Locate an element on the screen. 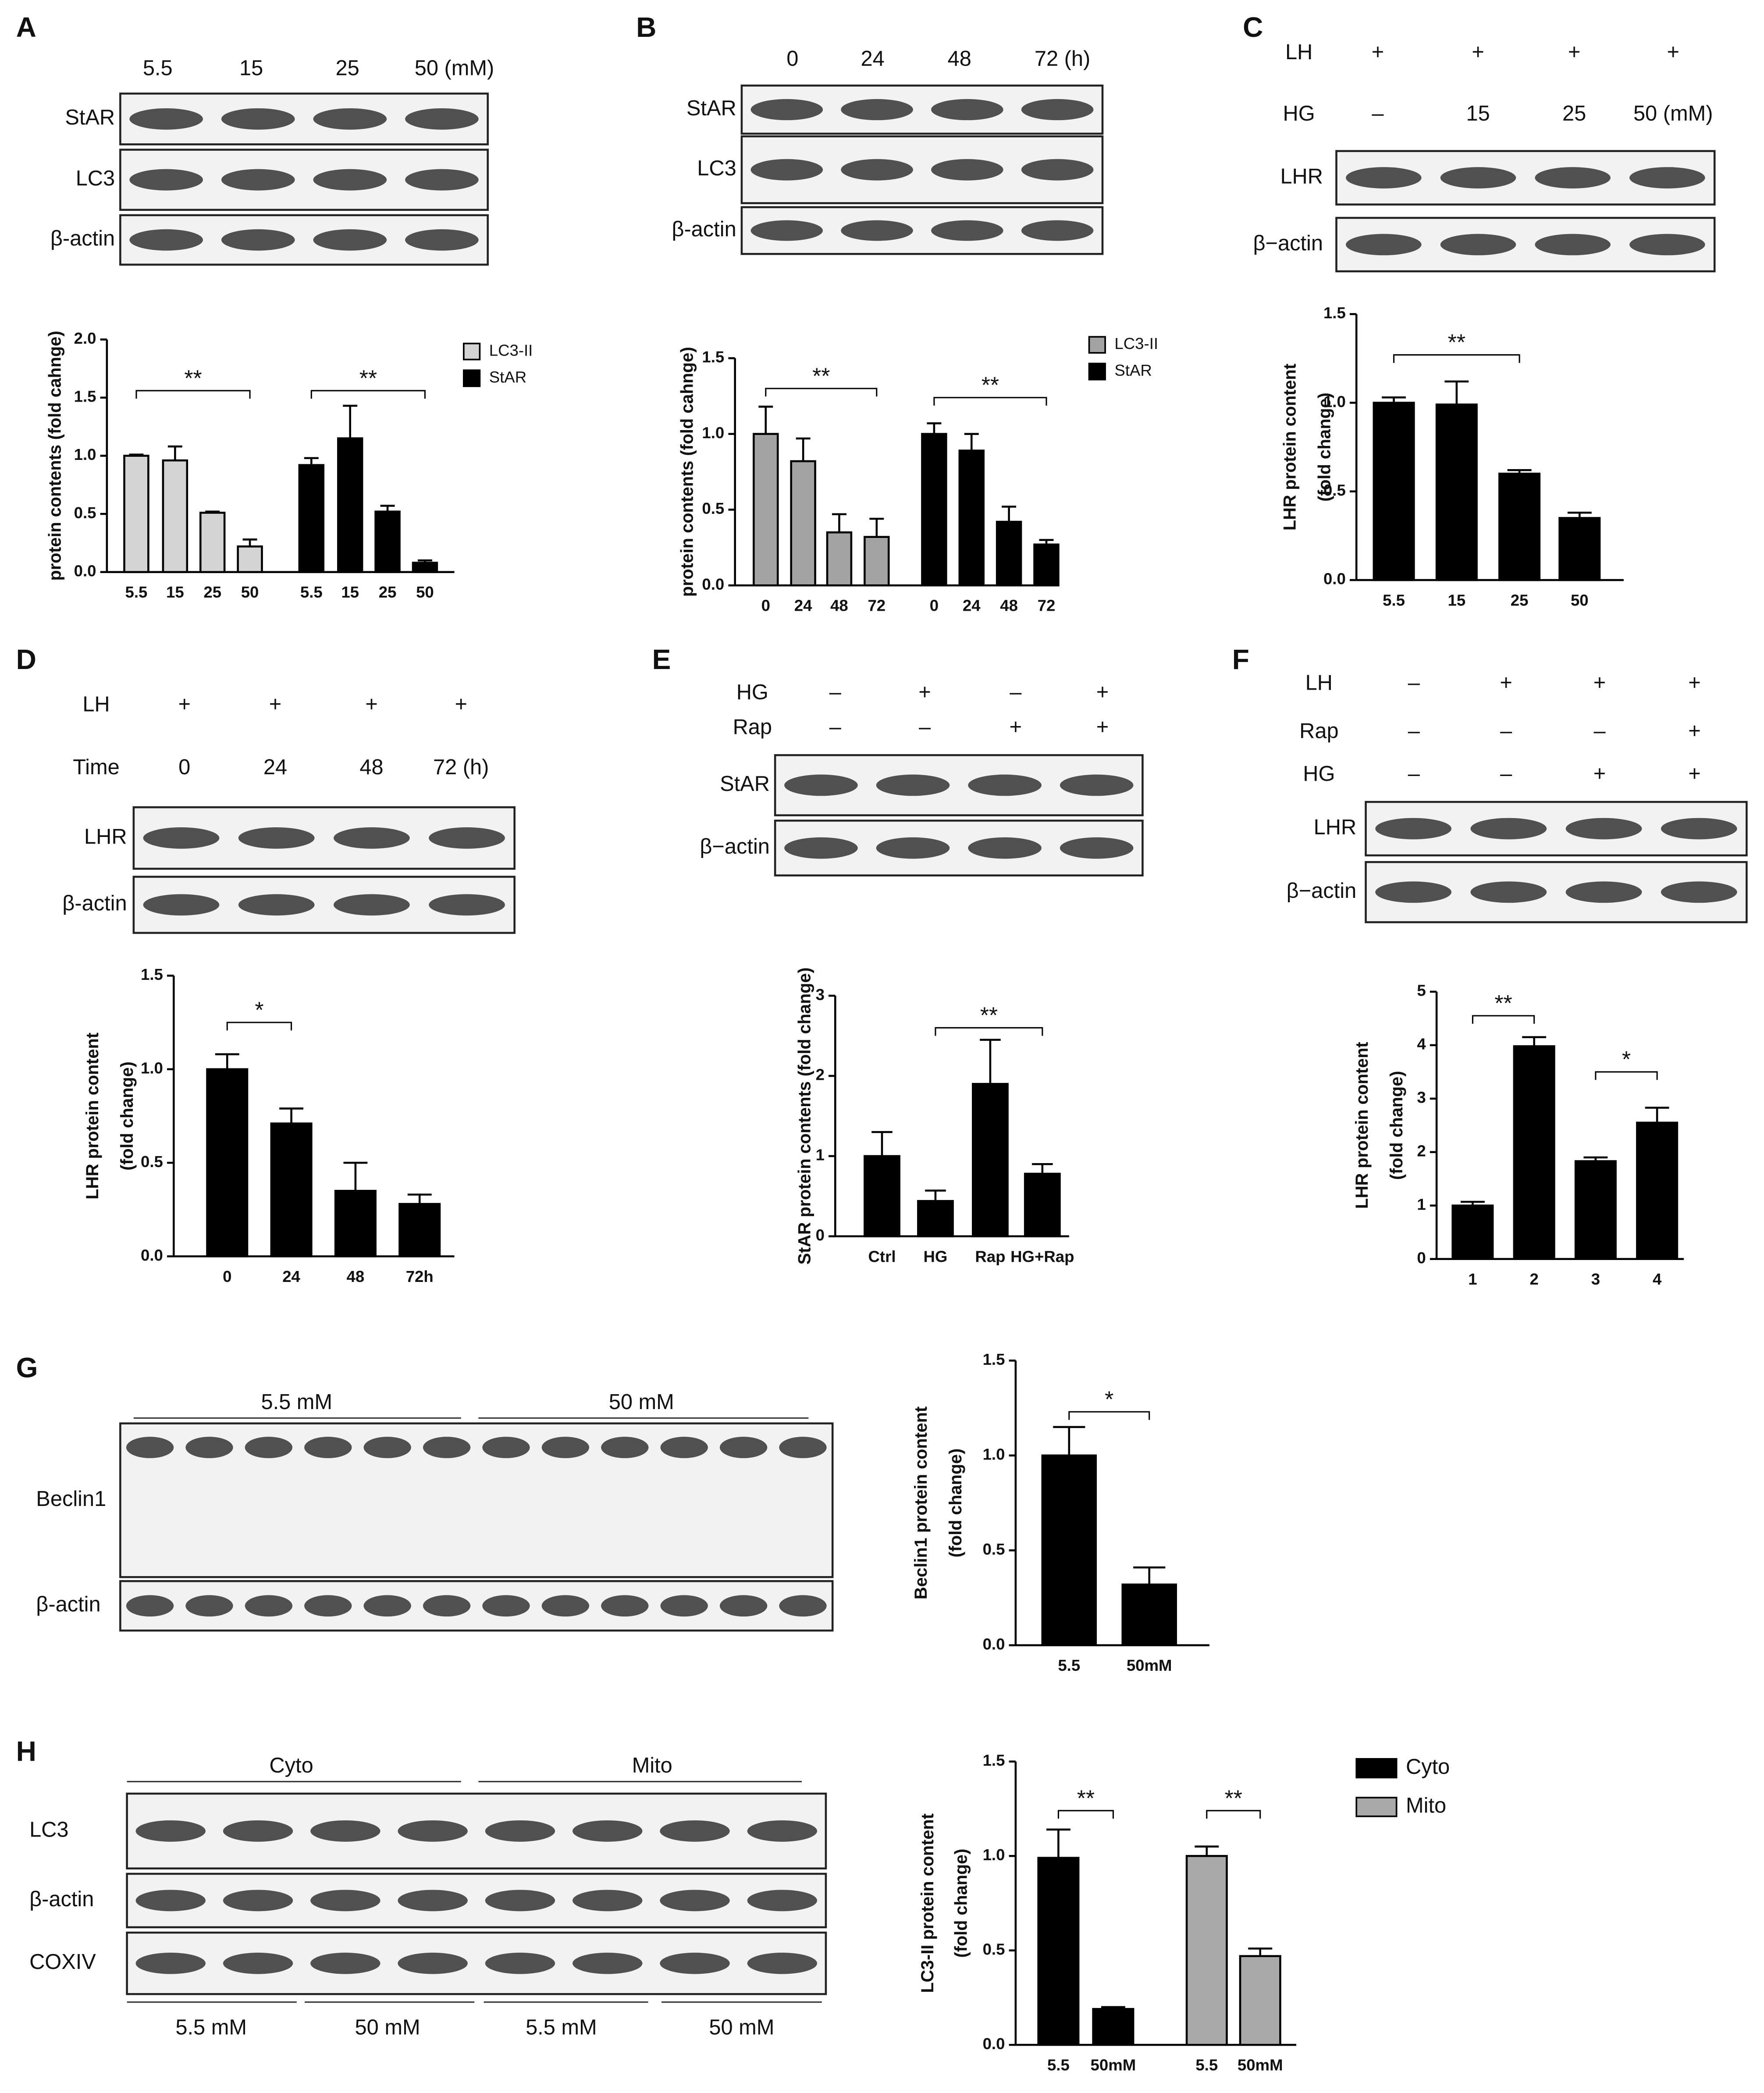  x-tick-label: 50mM is located at coordinates (1113, 2065).